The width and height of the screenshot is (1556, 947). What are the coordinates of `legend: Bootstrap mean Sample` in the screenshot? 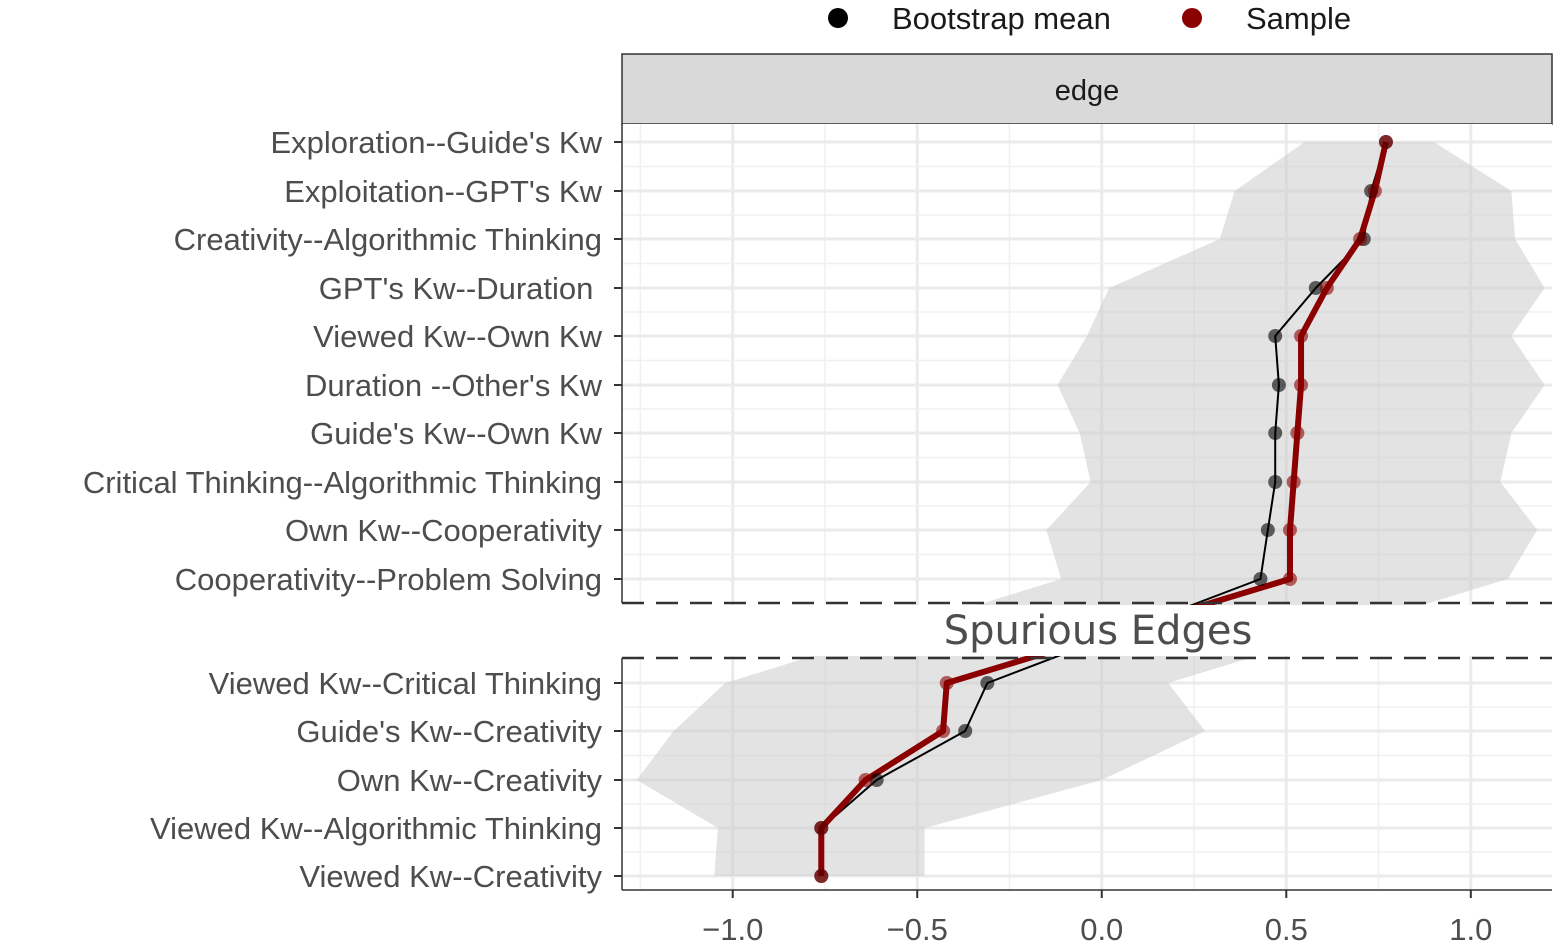 It's located at (1089, 18).